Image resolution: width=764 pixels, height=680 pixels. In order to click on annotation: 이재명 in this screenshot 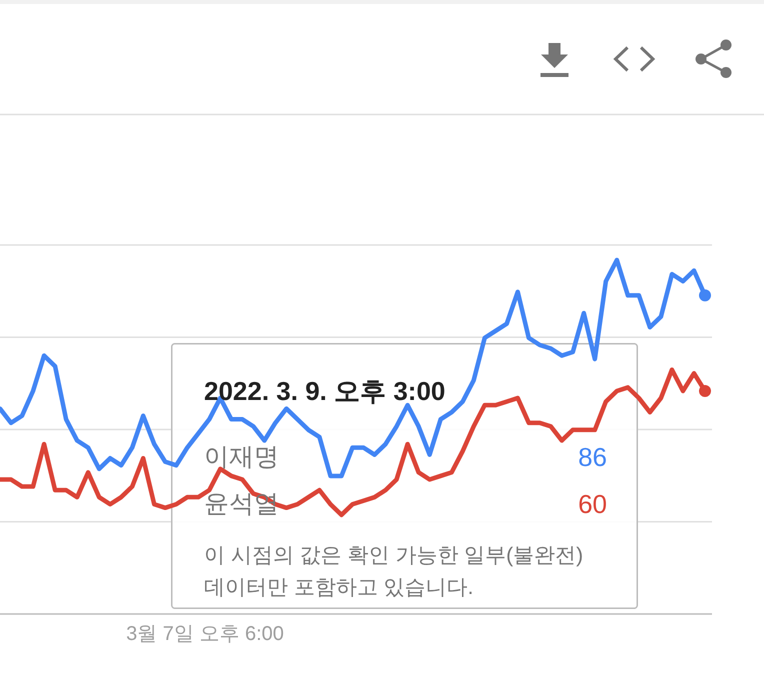, I will do `click(241, 457)`.